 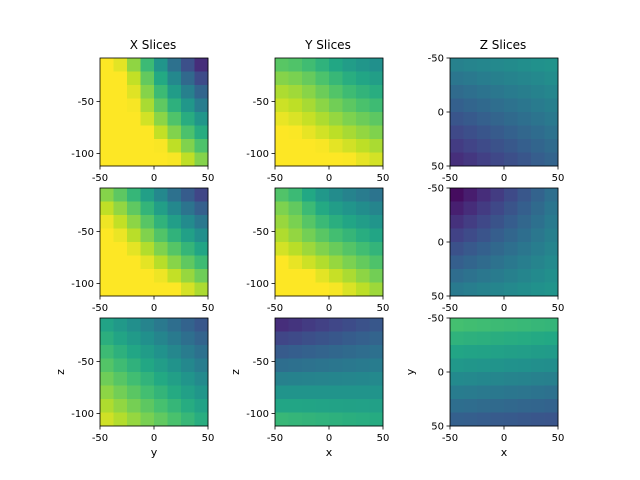 What do you see at coordinates (257, 154) in the screenshot?
I see `y-tick-label: -100` at bounding box center [257, 154].